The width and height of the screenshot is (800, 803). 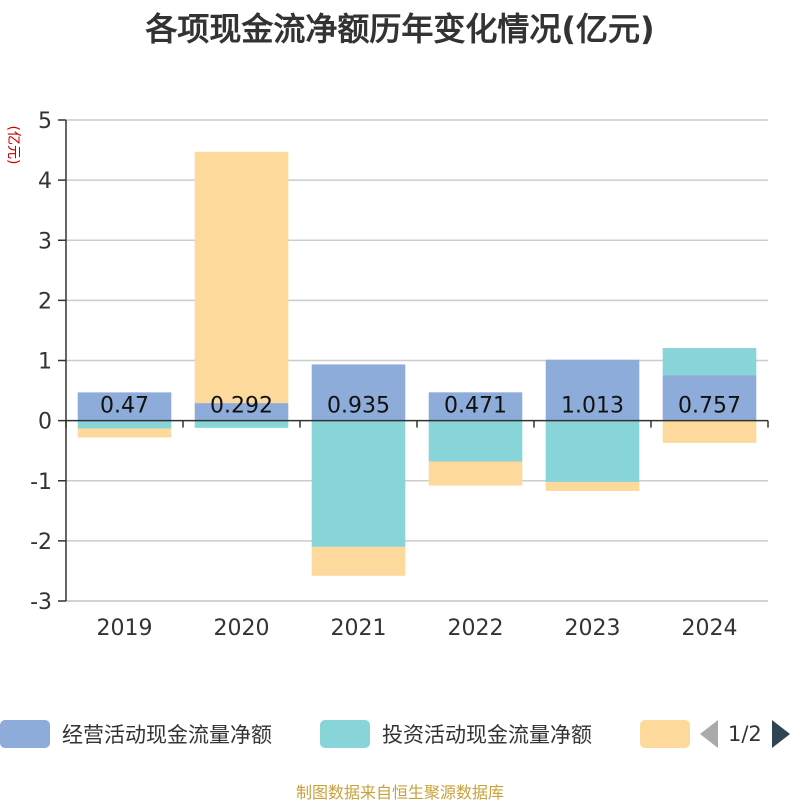 What do you see at coordinates (709, 431) in the screenshot?
I see `bar-series3-2024` at bounding box center [709, 431].